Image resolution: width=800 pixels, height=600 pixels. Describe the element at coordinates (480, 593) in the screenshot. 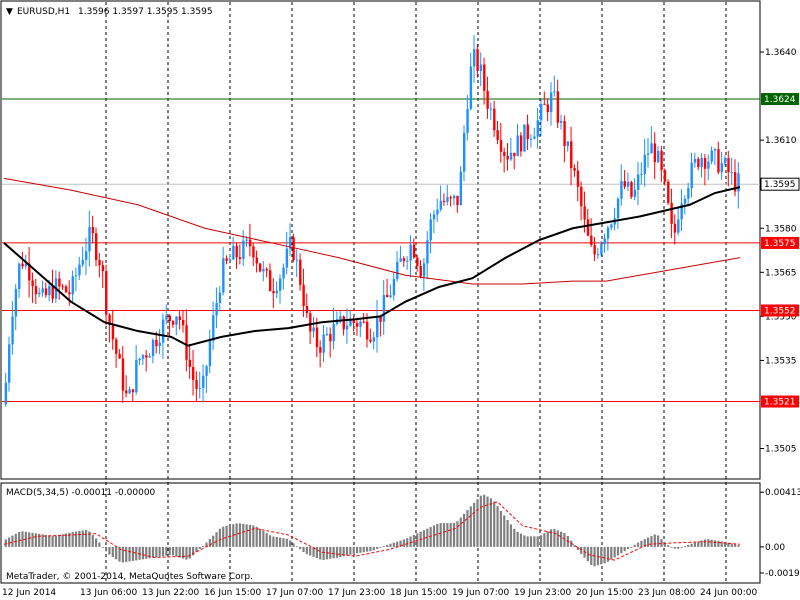

I see `x-tick-label: 19 Jun 07:00` at that location.